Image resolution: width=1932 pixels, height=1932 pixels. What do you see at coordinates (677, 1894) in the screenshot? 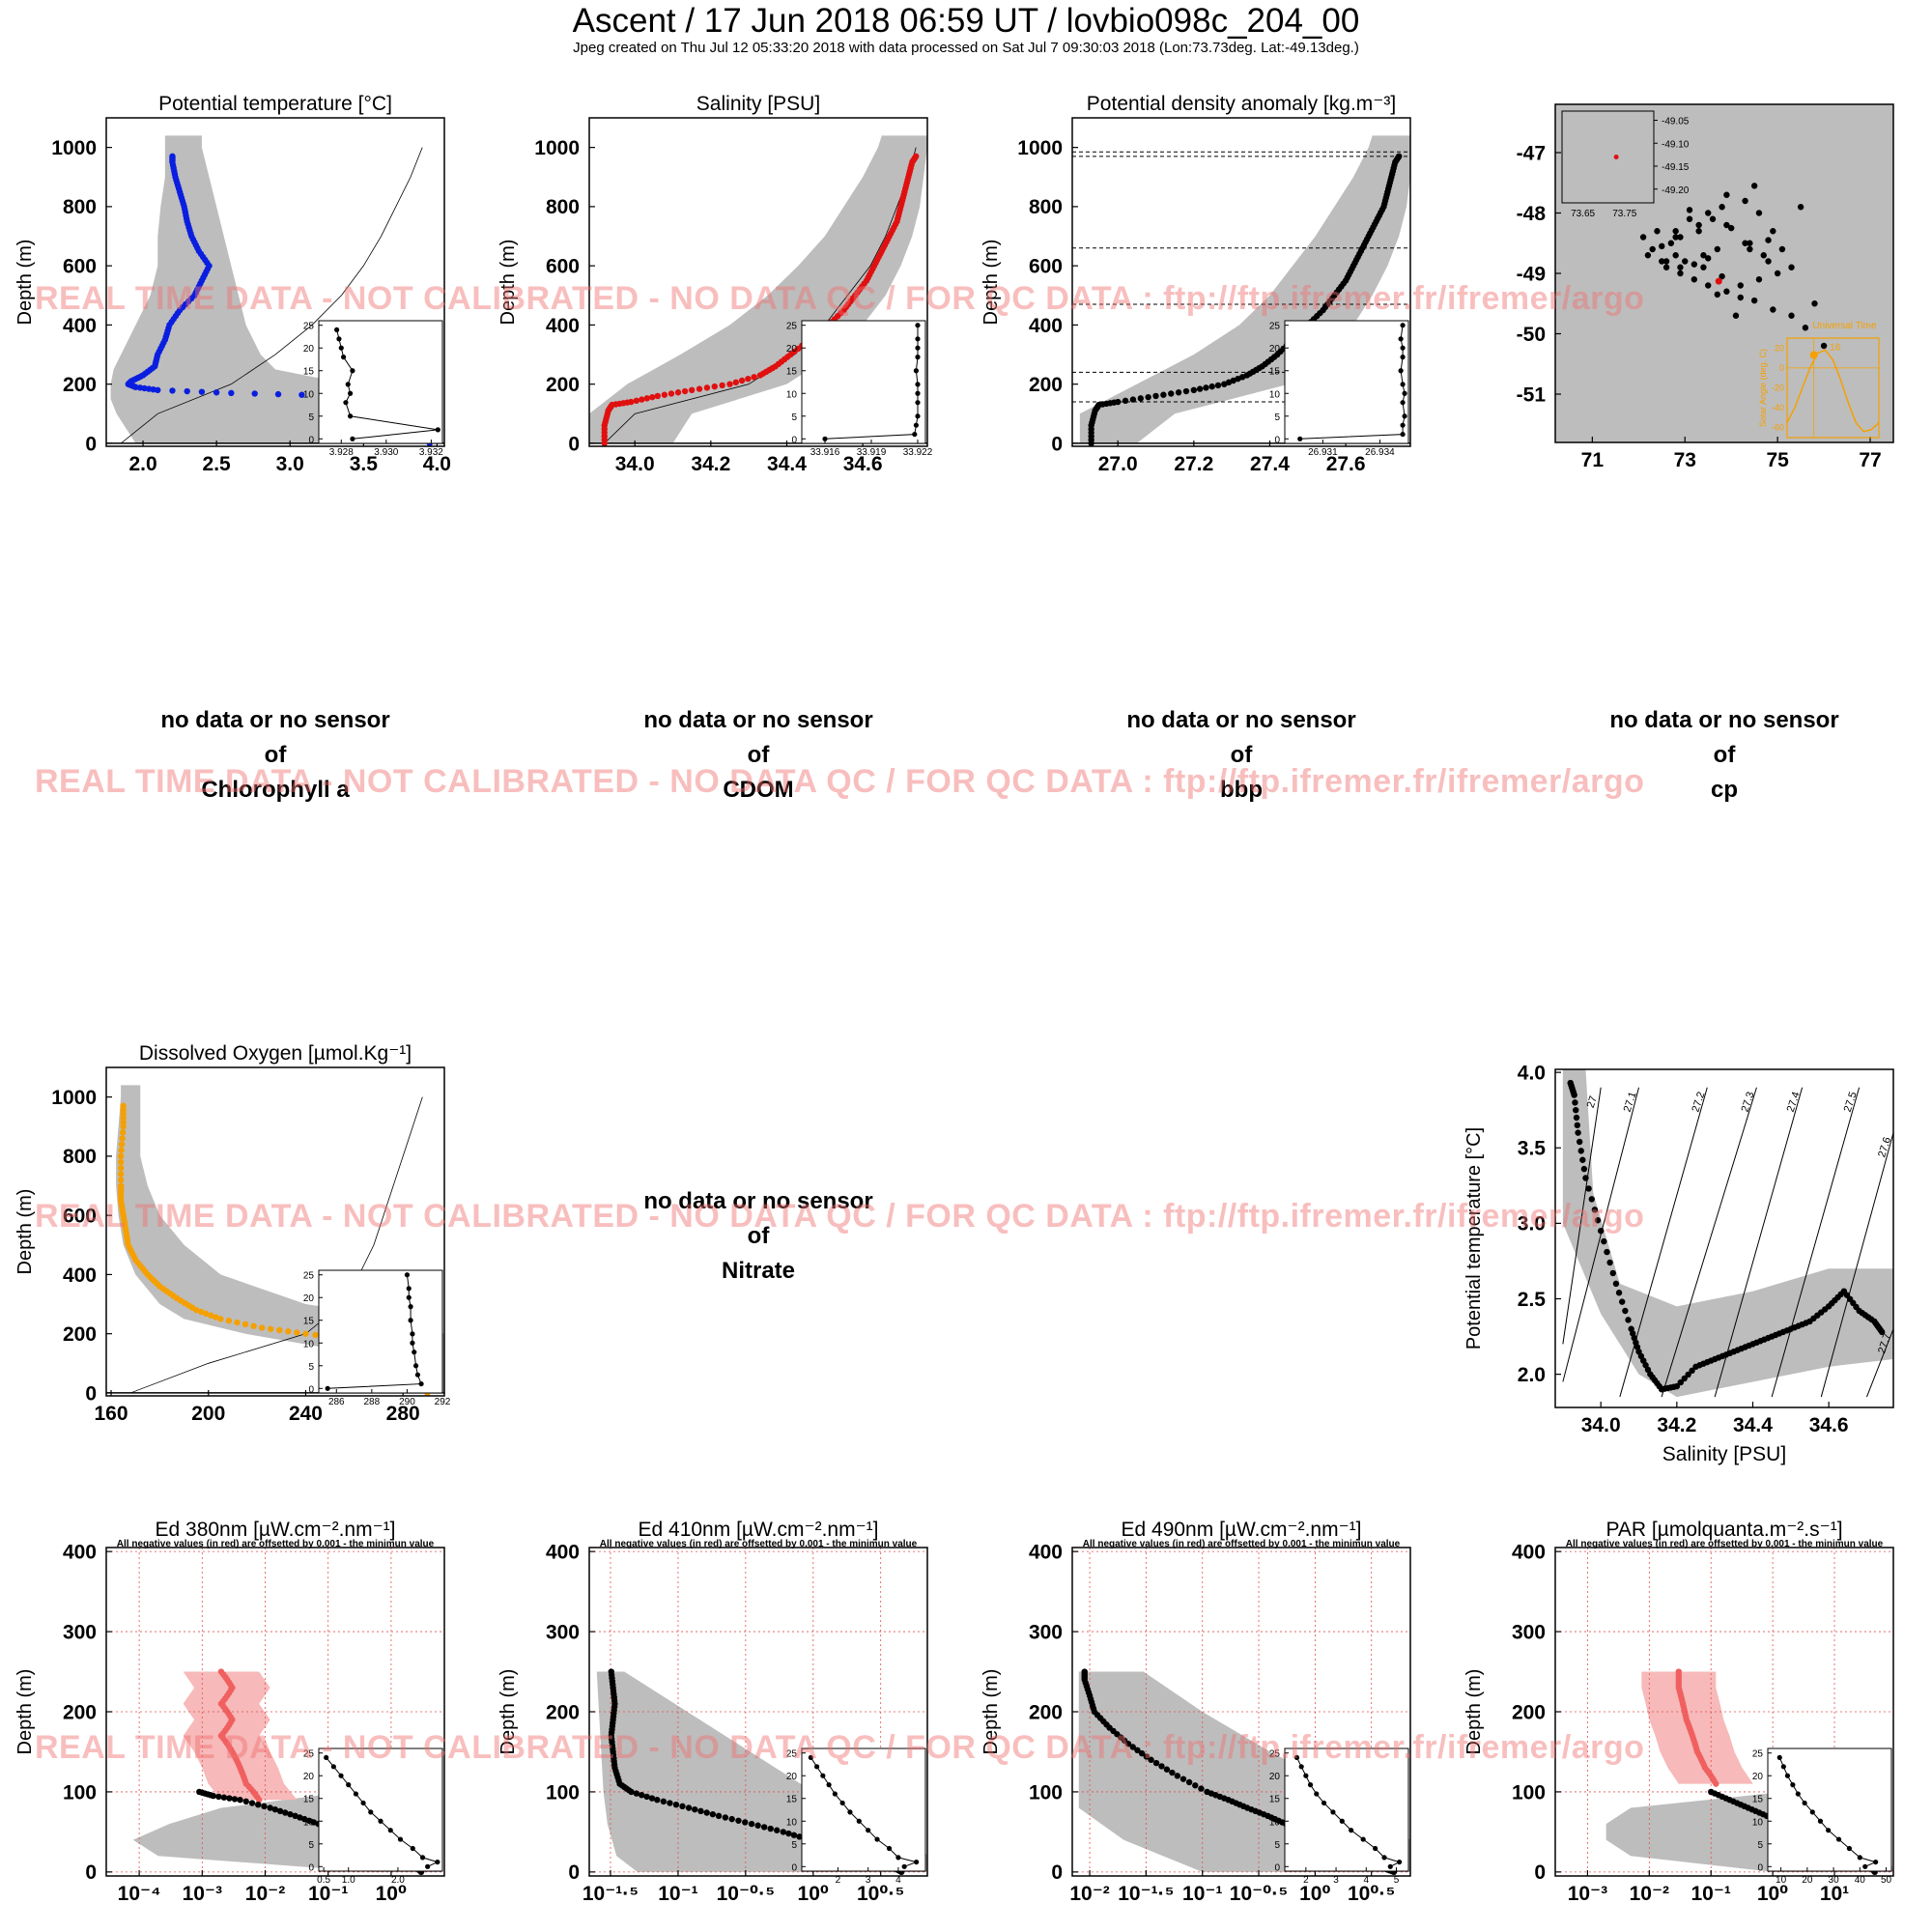
I see `x-tick-label: 10⁻¹` at bounding box center [677, 1894].